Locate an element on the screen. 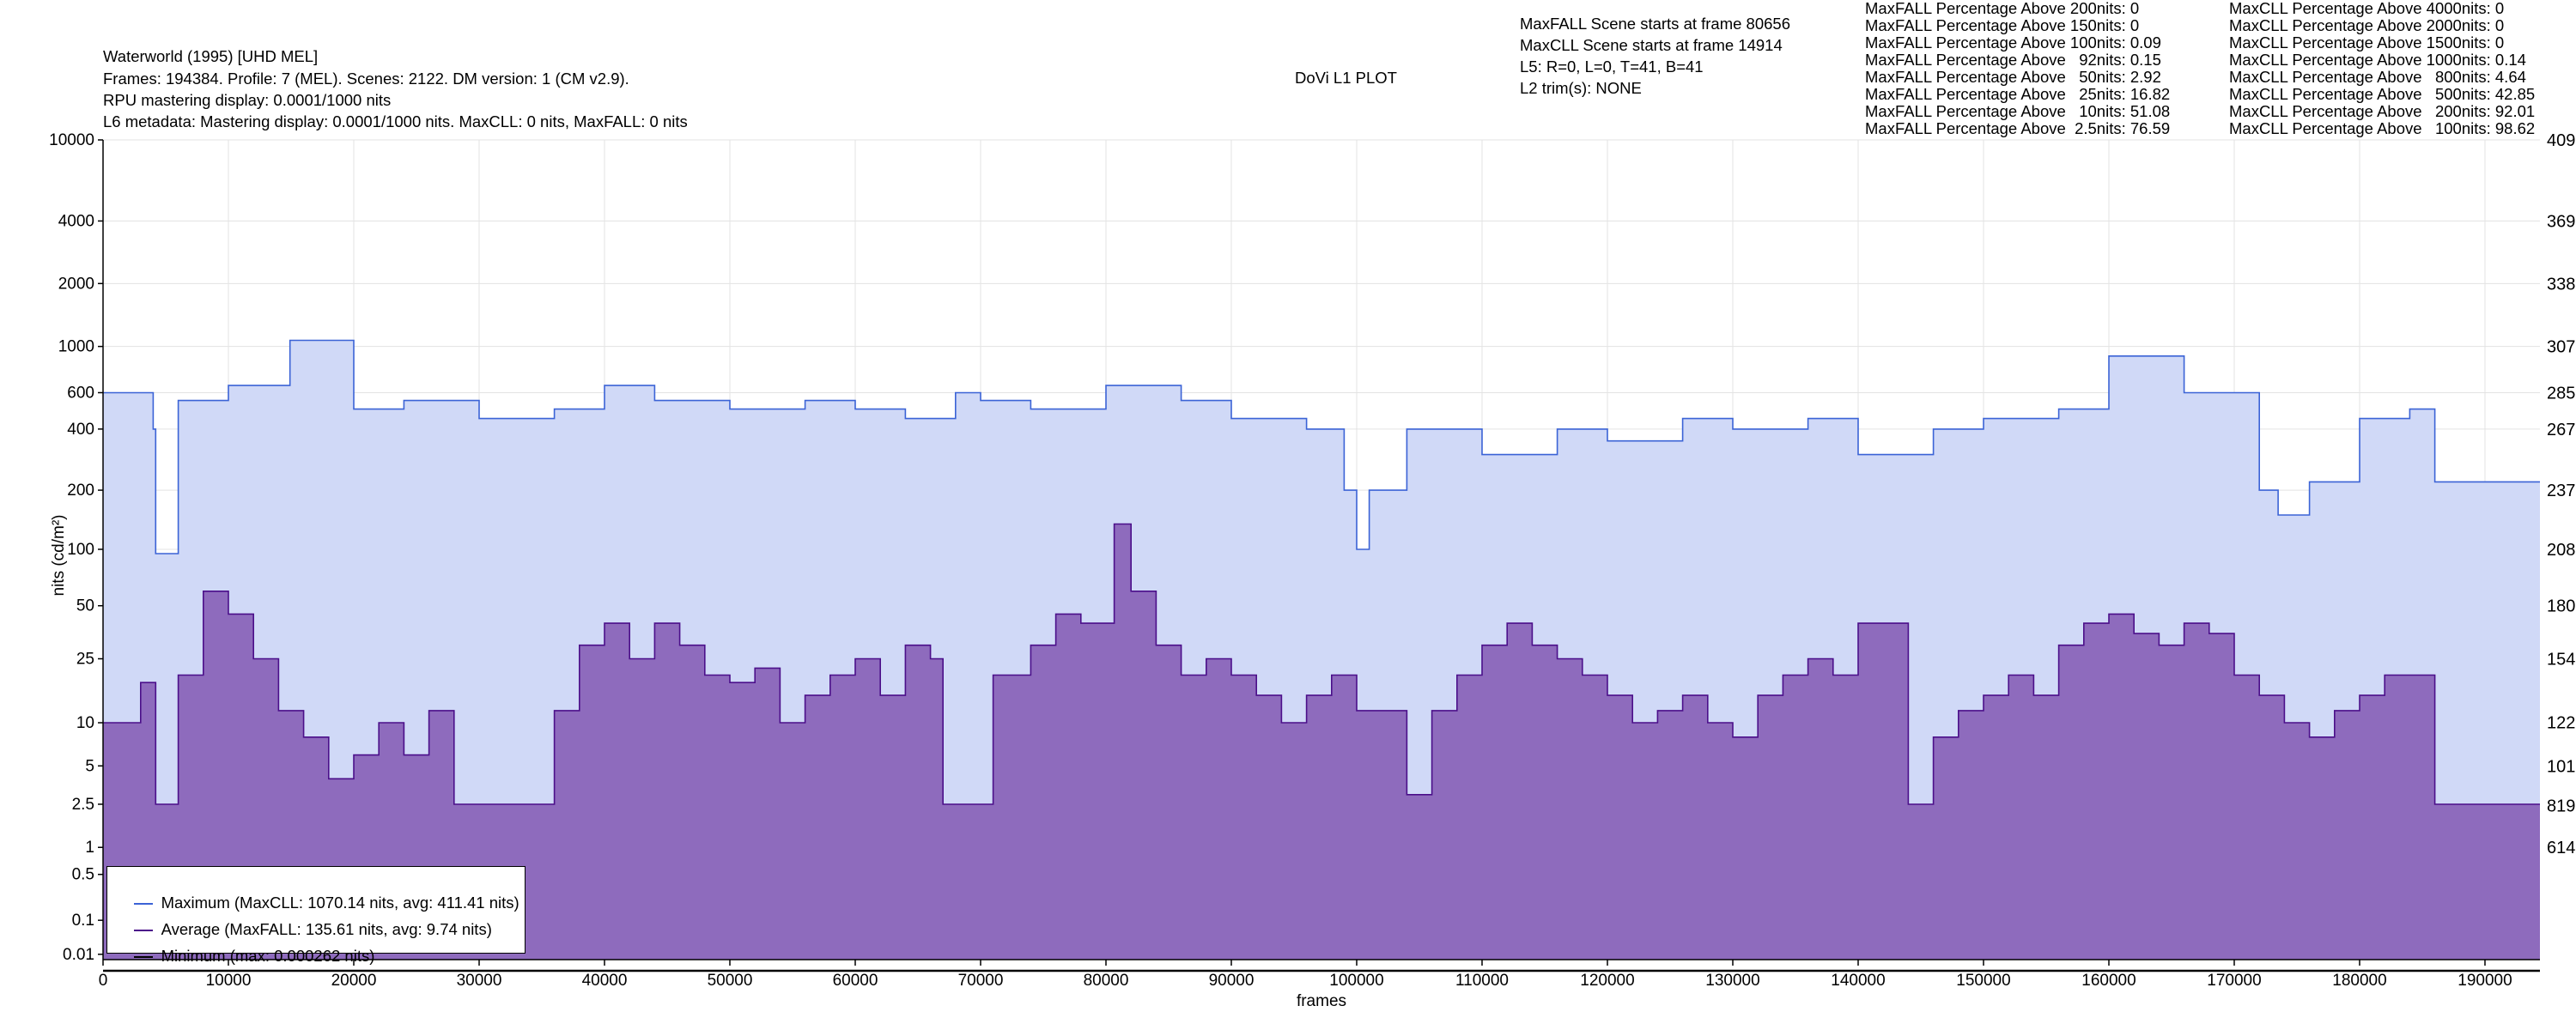  maxfall-pct-200: MaxFALL Percentage Above 200nits: 0 is located at coordinates (2003, 8).